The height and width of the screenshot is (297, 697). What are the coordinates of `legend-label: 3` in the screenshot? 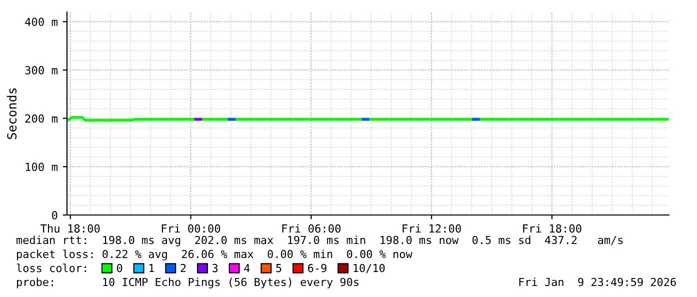 It's located at (215, 268).